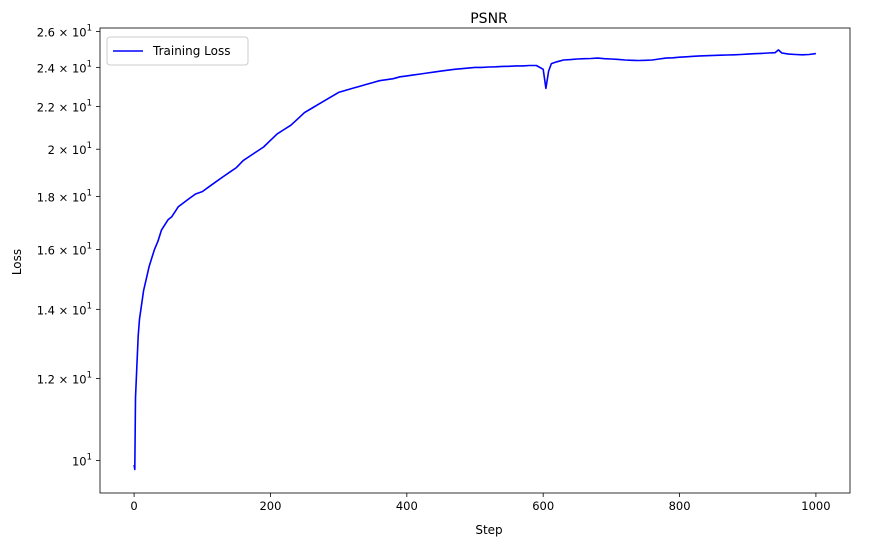 The image size is (886, 547). I want to click on x-tick-label: 0, so click(133, 506).